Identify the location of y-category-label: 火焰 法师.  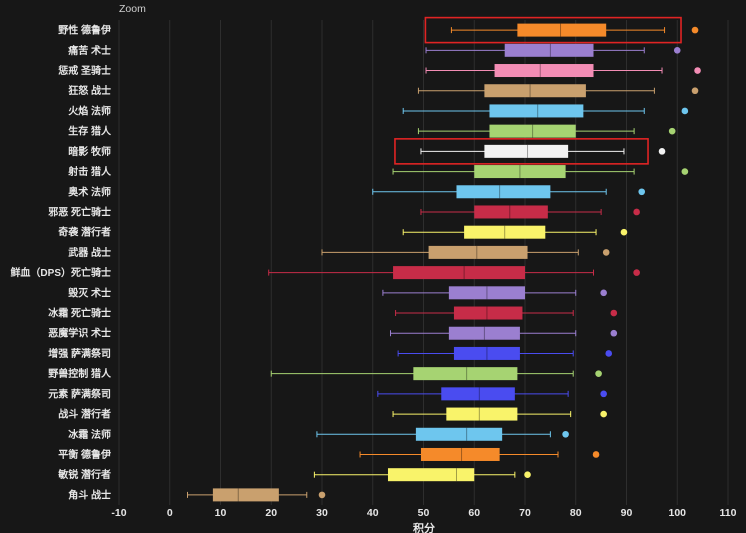
(89, 110).